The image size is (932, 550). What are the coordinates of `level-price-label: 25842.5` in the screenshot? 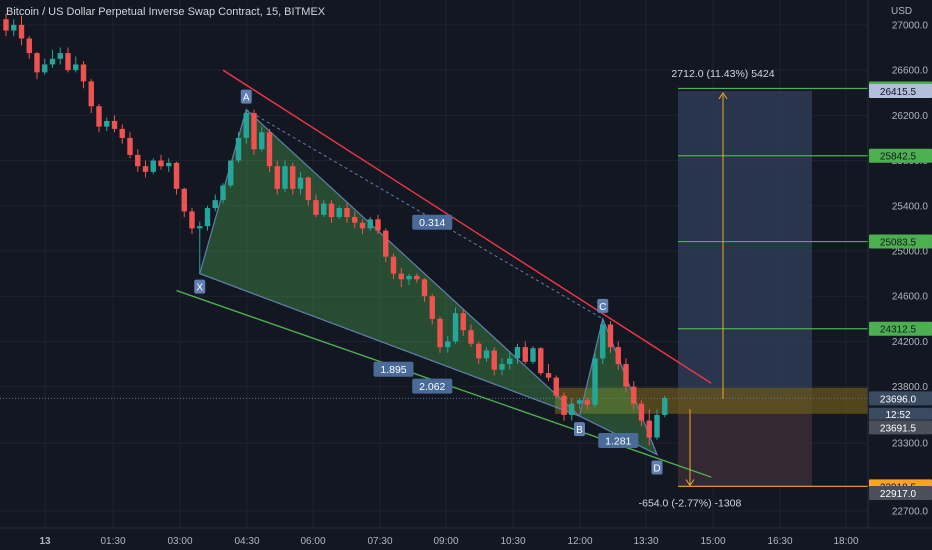 It's located at (898, 157).